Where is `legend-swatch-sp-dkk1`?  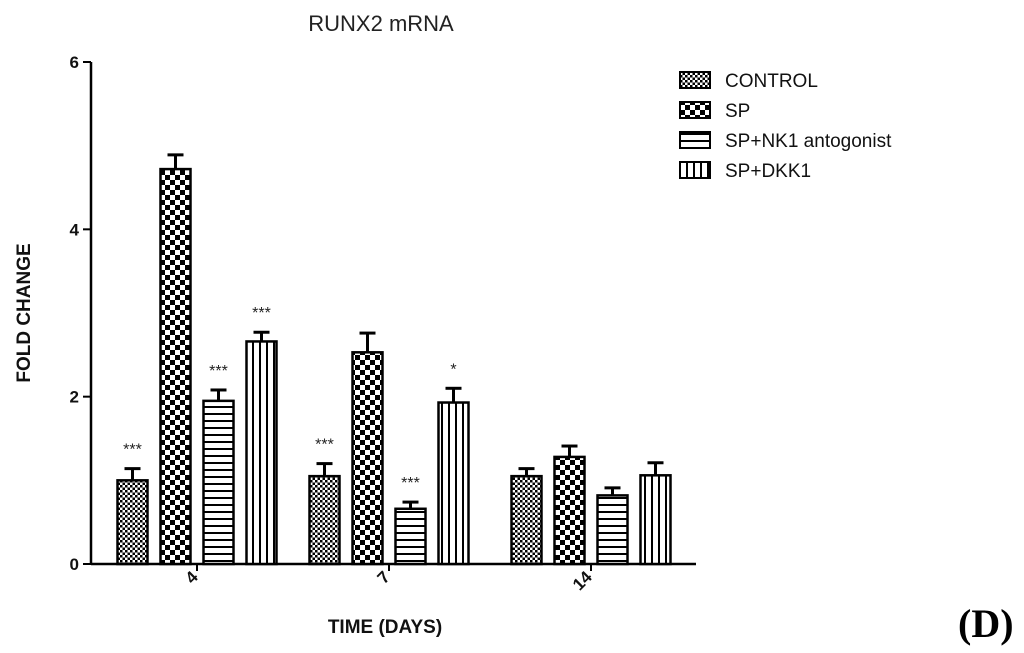
legend-swatch-sp-dkk1 is located at coordinates (695, 170).